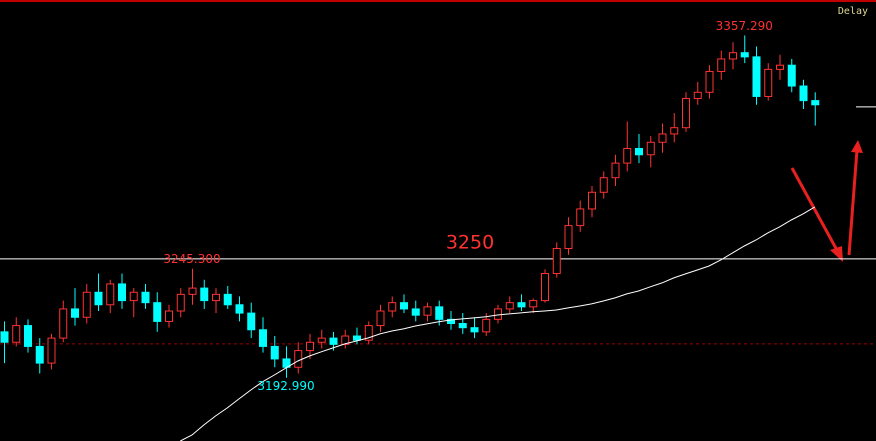  I want to click on reference-label: 3250, so click(470, 242).